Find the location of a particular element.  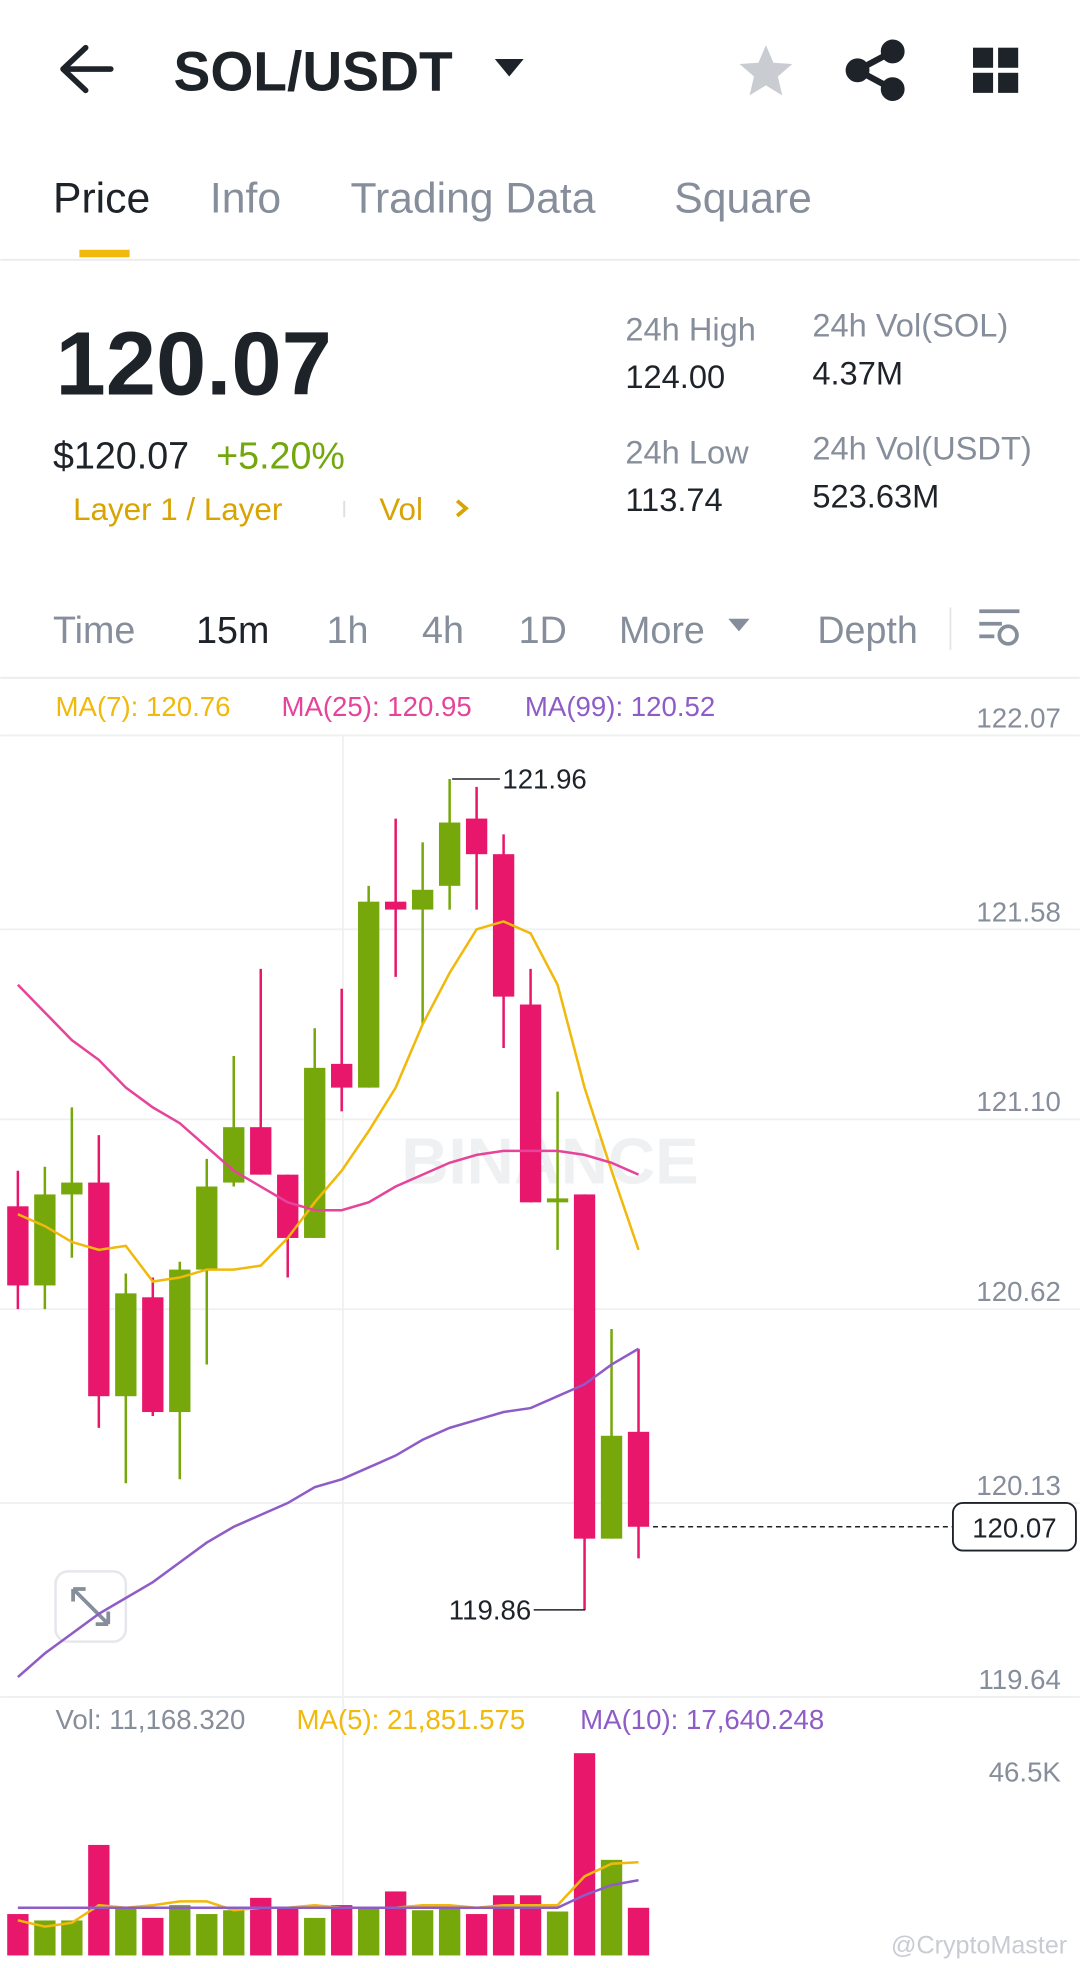

last-price-box is located at coordinates (1014, 1526).